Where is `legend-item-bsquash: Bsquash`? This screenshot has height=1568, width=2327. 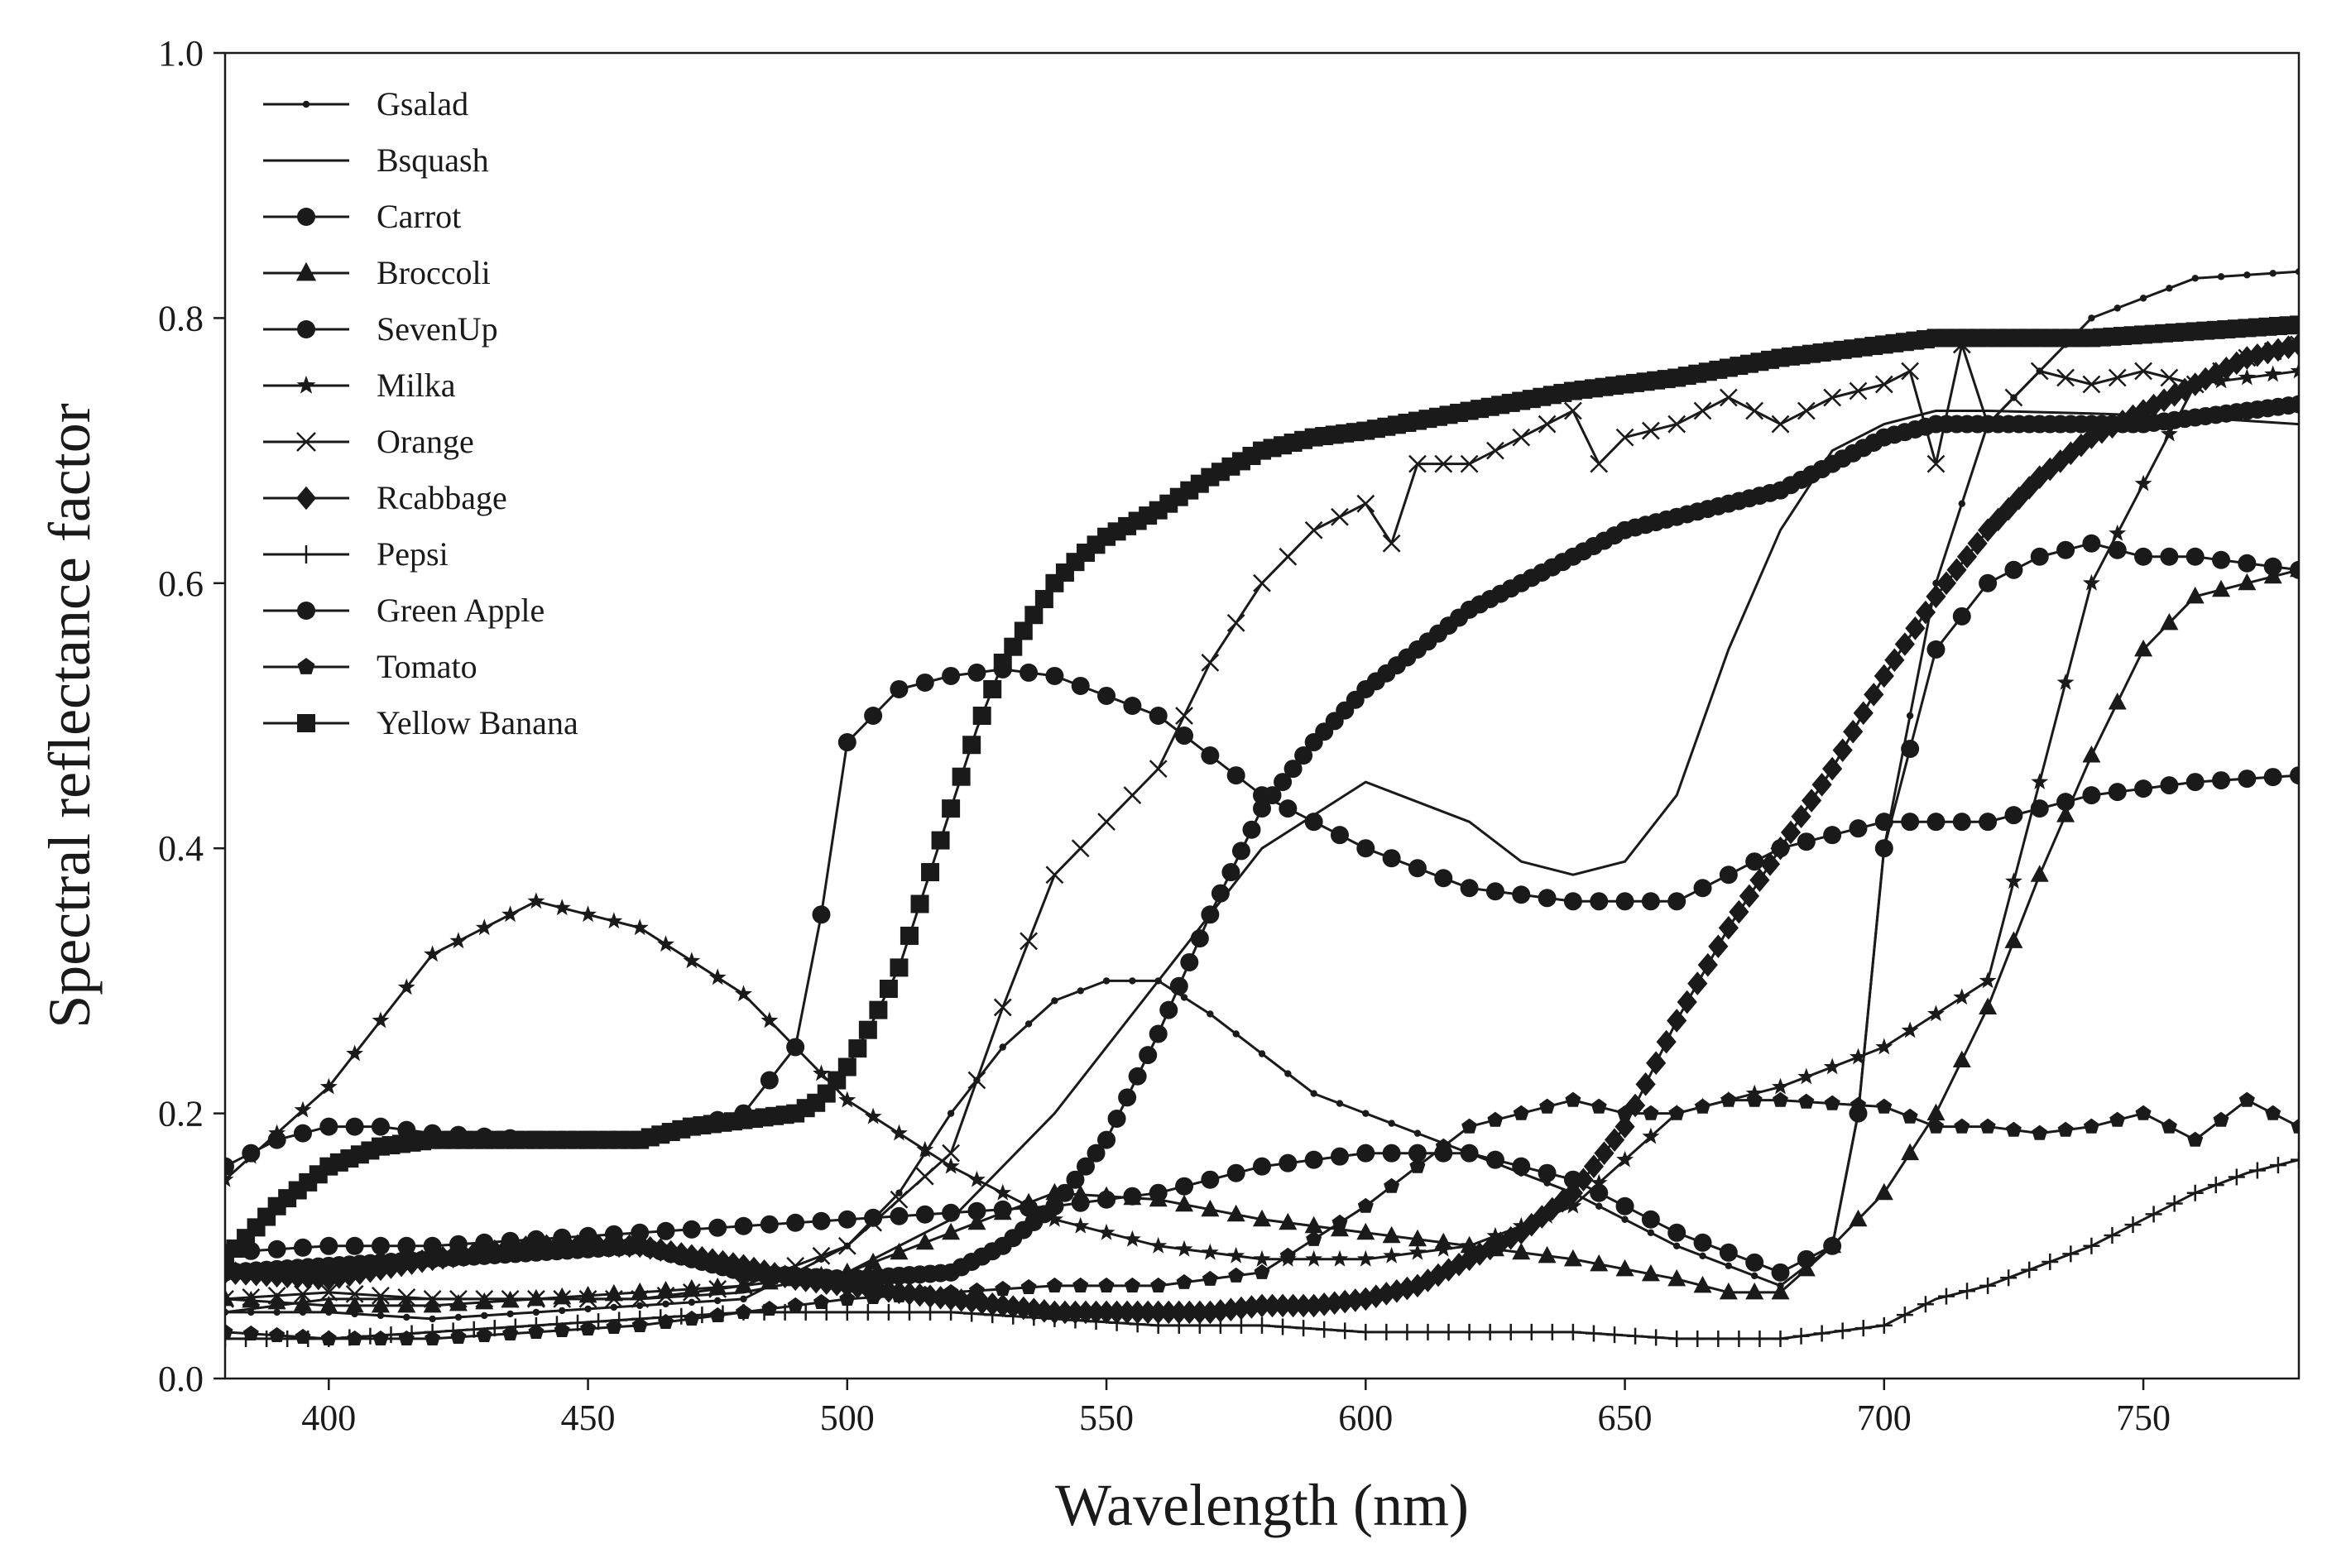
legend-item-bsquash: Bsquash is located at coordinates (376, 160).